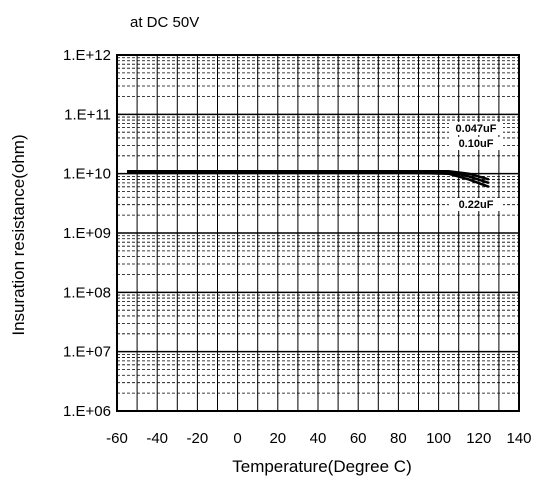  I want to click on series-label-2: 0.22uF, so click(476, 205).